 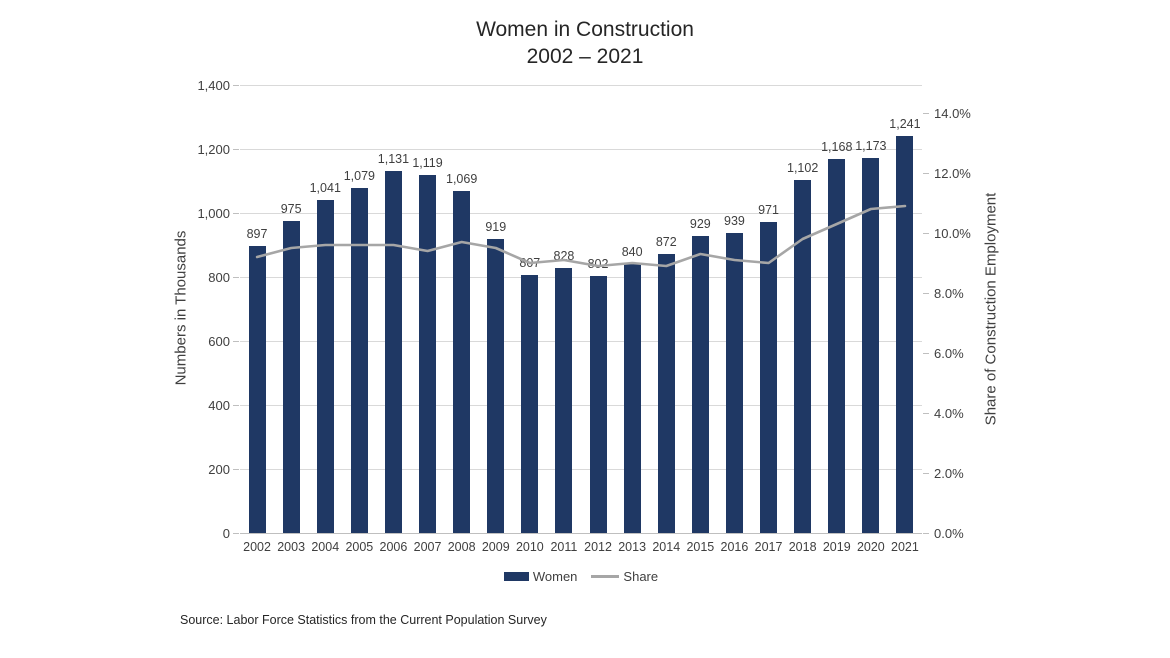 What do you see at coordinates (257, 389) in the screenshot?
I see `bar-2002` at bounding box center [257, 389].